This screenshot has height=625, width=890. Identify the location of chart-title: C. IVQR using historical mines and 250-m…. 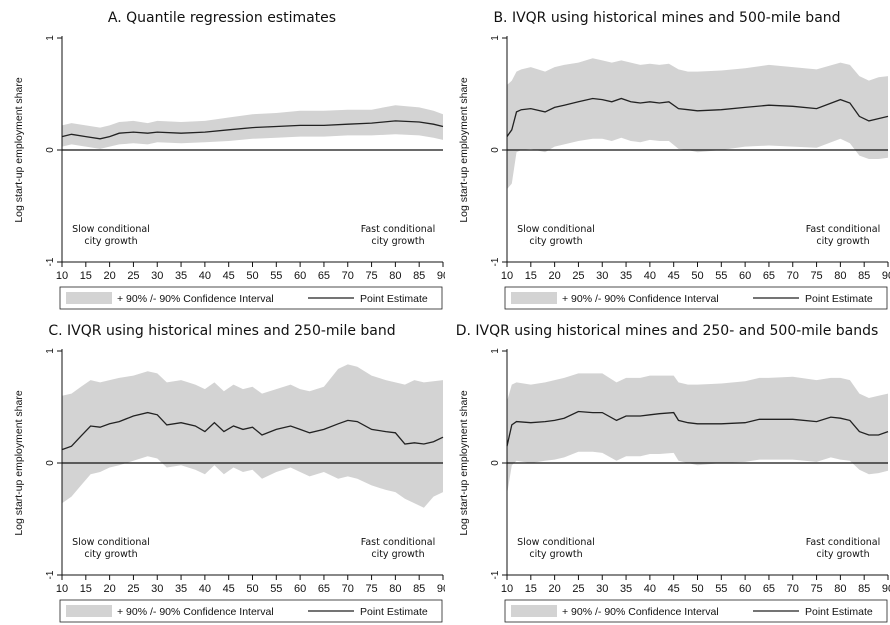
(221, 331).